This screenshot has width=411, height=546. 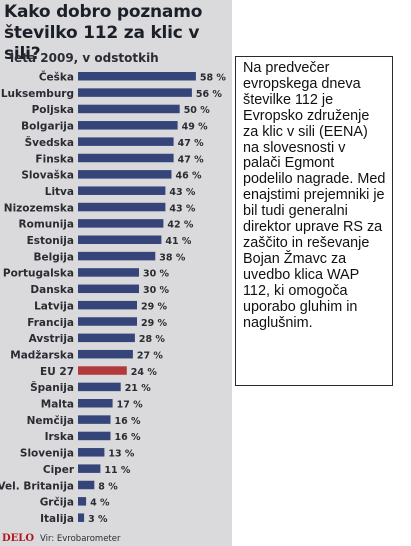 I want to click on delo-logo: DELO, so click(x=18, y=538).